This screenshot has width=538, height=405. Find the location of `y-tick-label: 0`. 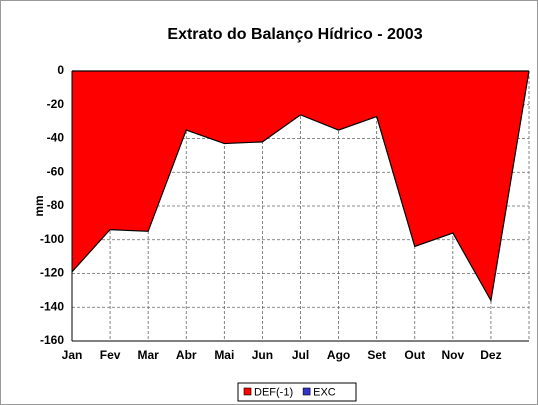

y-tick-label: 0 is located at coordinates (60, 70).